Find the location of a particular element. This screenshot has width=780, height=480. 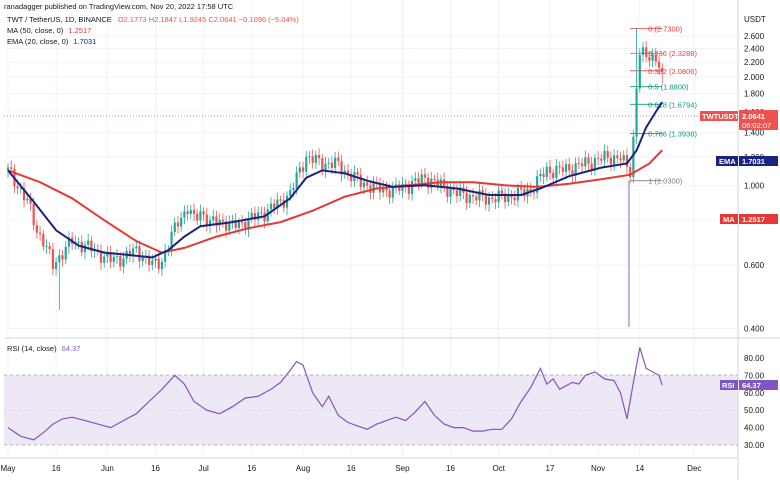

ma-tag-value: 1.2517 is located at coordinates (753, 219).